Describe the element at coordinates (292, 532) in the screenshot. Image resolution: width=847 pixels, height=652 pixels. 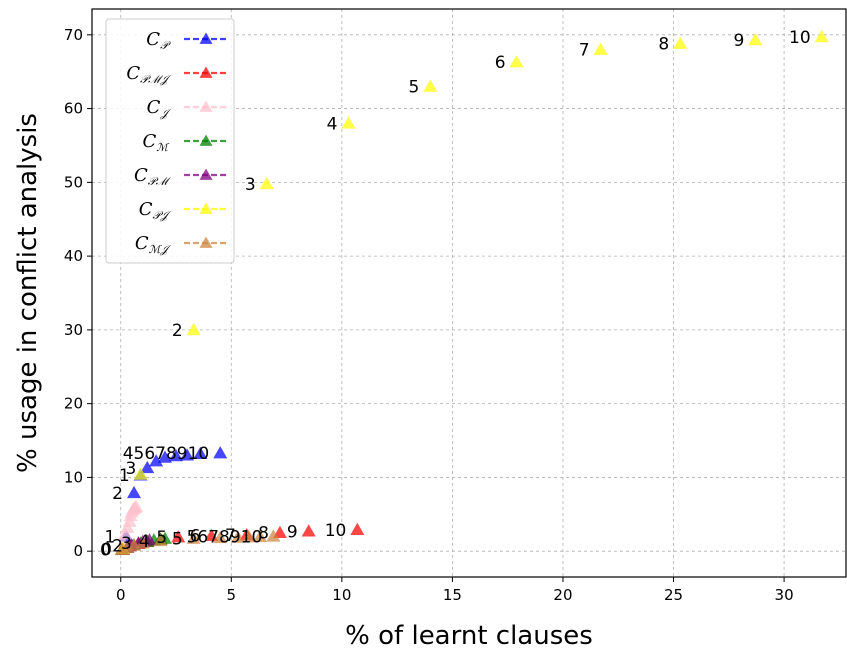
I see `point-label: 9` at that location.